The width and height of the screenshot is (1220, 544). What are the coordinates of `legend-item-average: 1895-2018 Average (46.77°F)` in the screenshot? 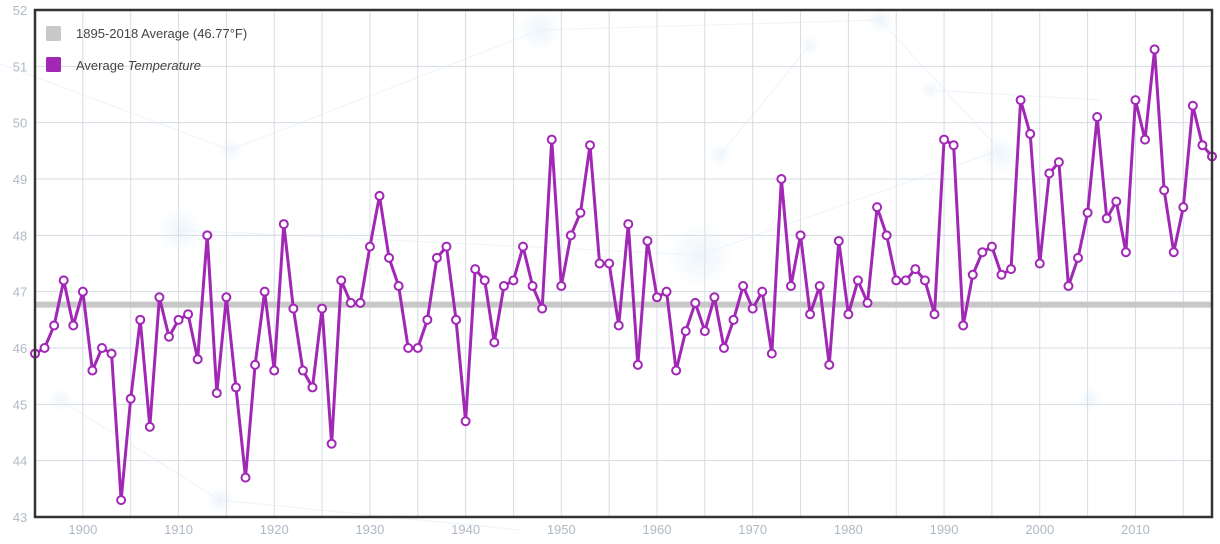 It's located at (146, 33).